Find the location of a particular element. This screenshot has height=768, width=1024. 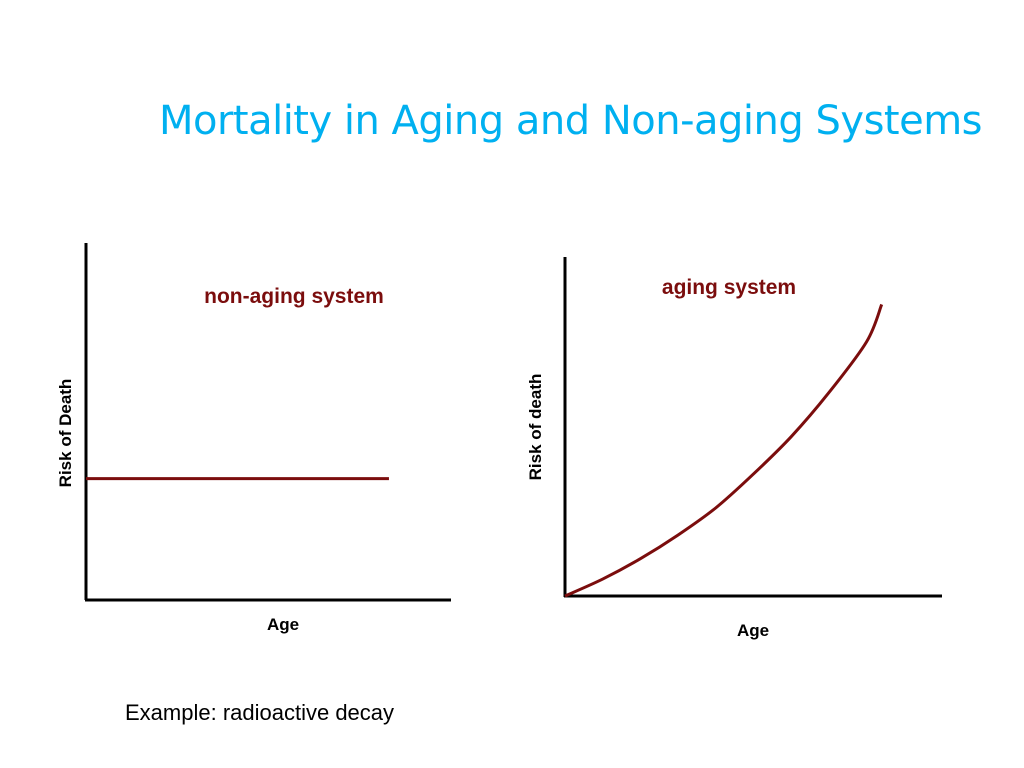

y-axis-title: Risk of Death is located at coordinates (65, 433).